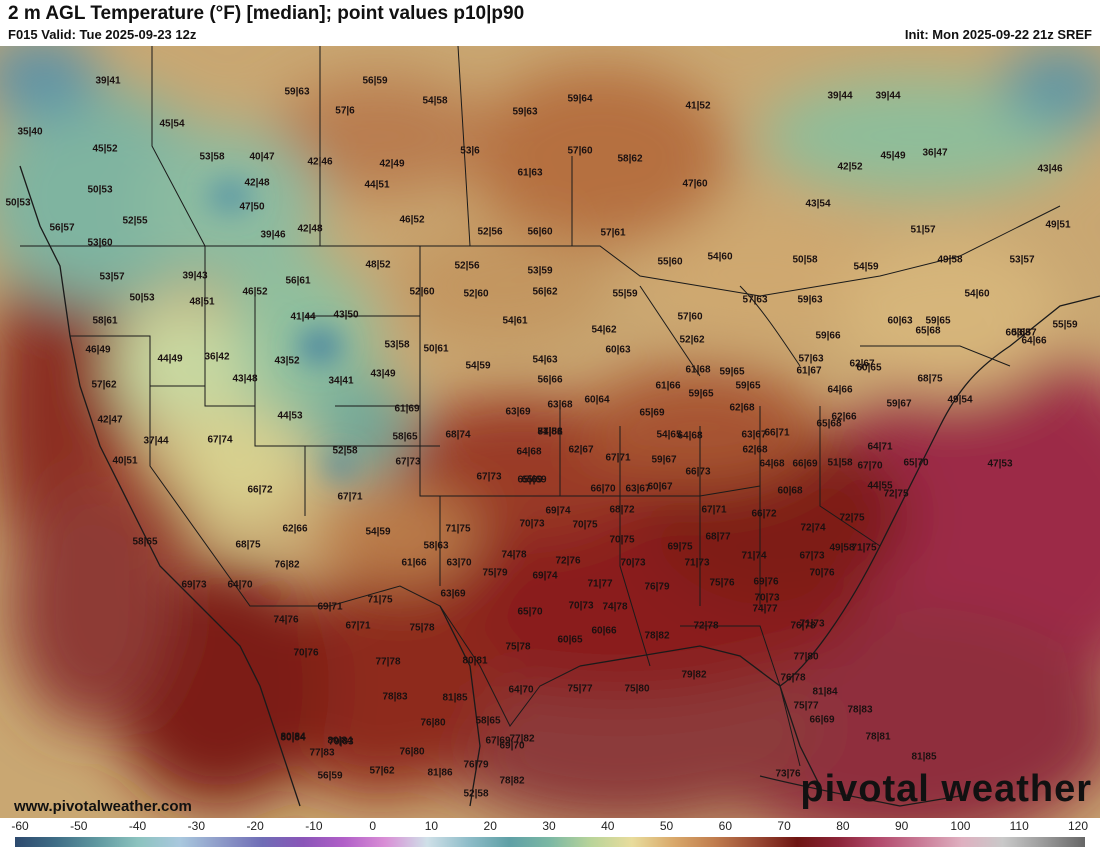 Image resolution: width=1100 pixels, height=850 pixels. Describe the element at coordinates (105, 149) in the screenshot. I see `point-value-label: 45|52` at that location.